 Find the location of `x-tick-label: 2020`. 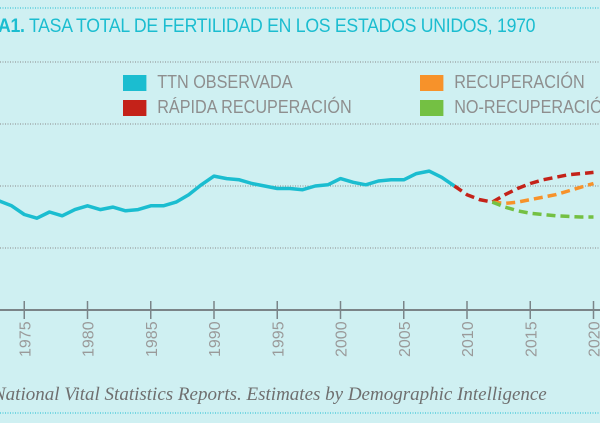

x-tick-label: 2020 is located at coordinates (593, 339).